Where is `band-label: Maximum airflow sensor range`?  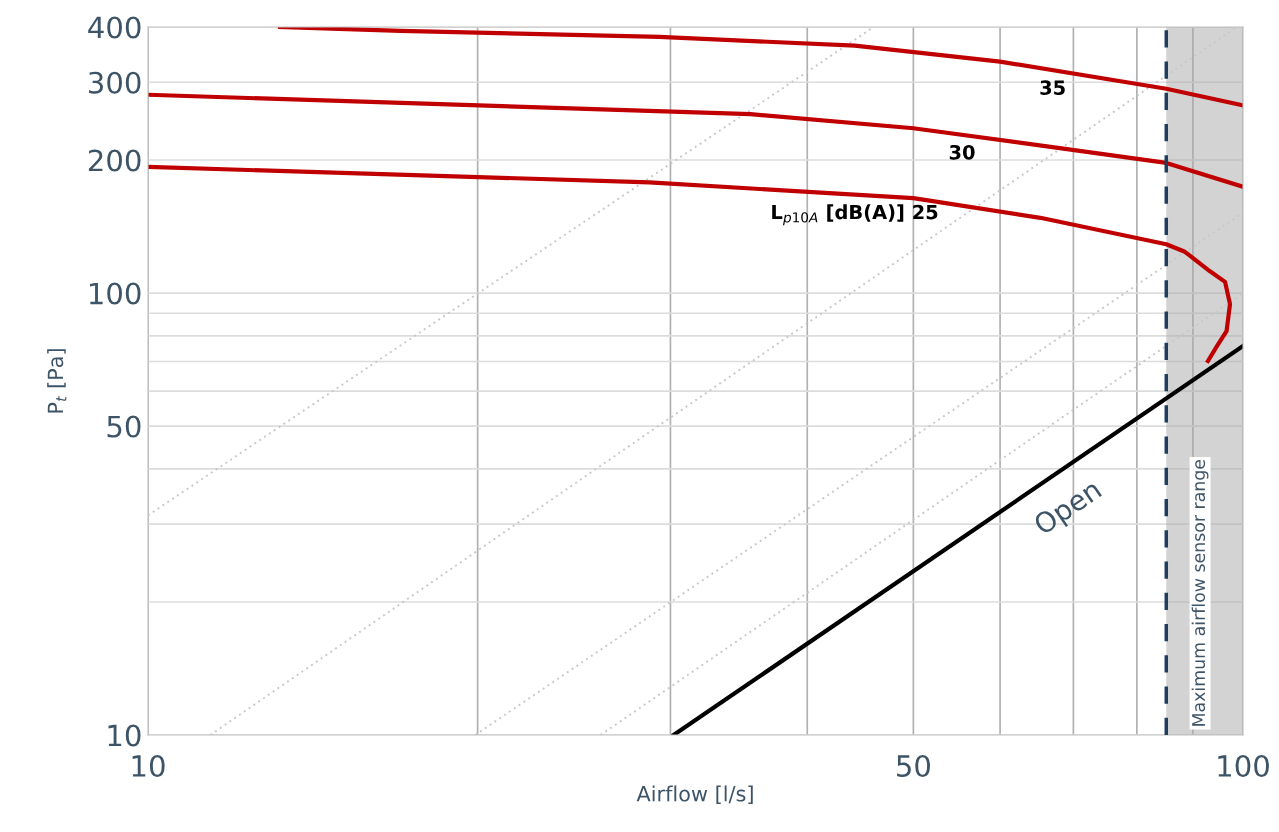 band-label: Maximum airflow sensor range is located at coordinates (1200, 592).